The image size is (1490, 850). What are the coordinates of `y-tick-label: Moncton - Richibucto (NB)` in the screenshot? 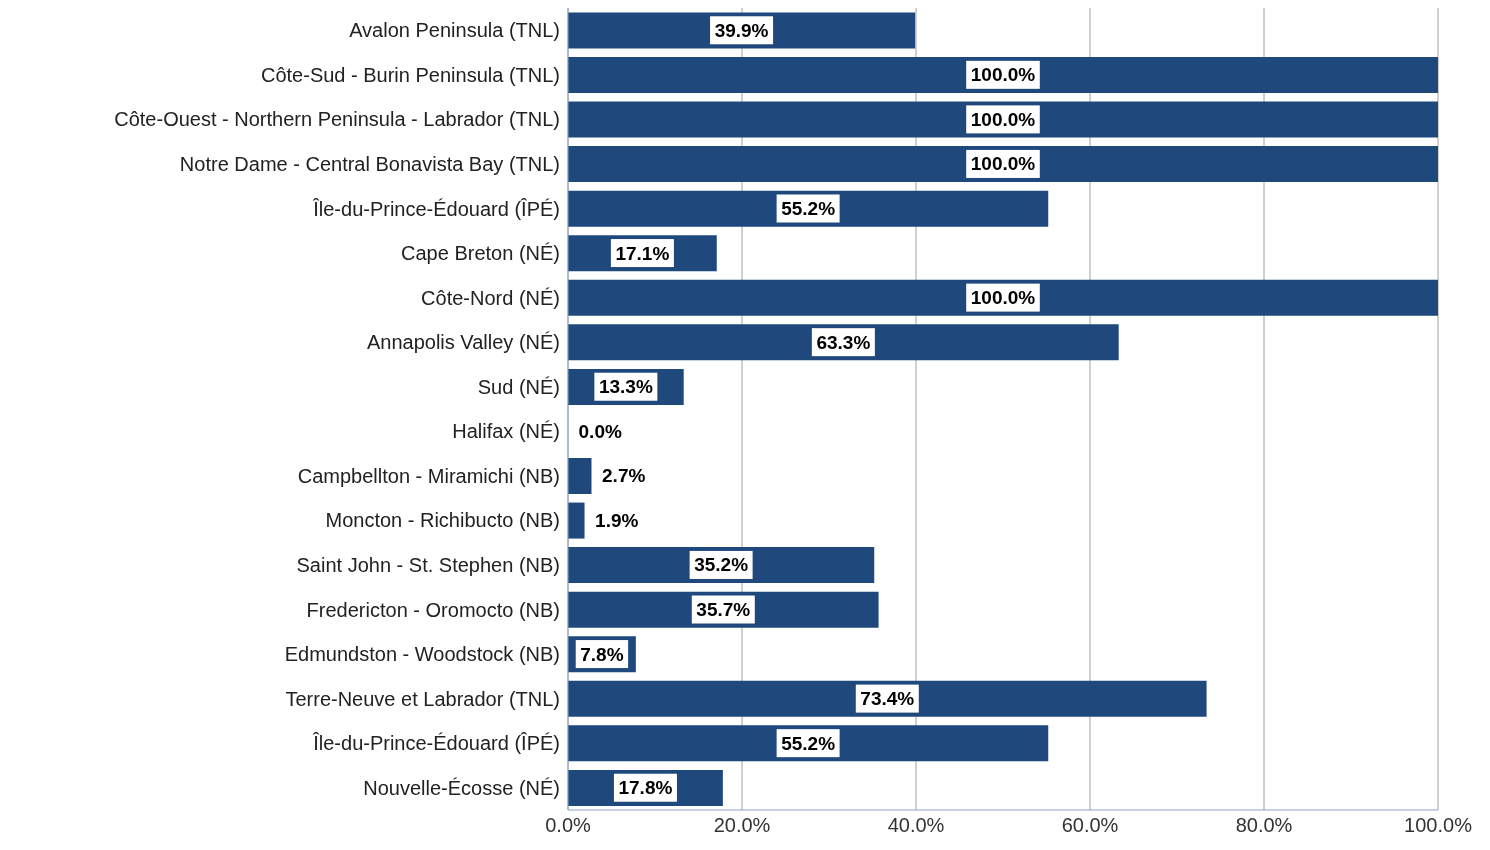 It's located at (442, 520).